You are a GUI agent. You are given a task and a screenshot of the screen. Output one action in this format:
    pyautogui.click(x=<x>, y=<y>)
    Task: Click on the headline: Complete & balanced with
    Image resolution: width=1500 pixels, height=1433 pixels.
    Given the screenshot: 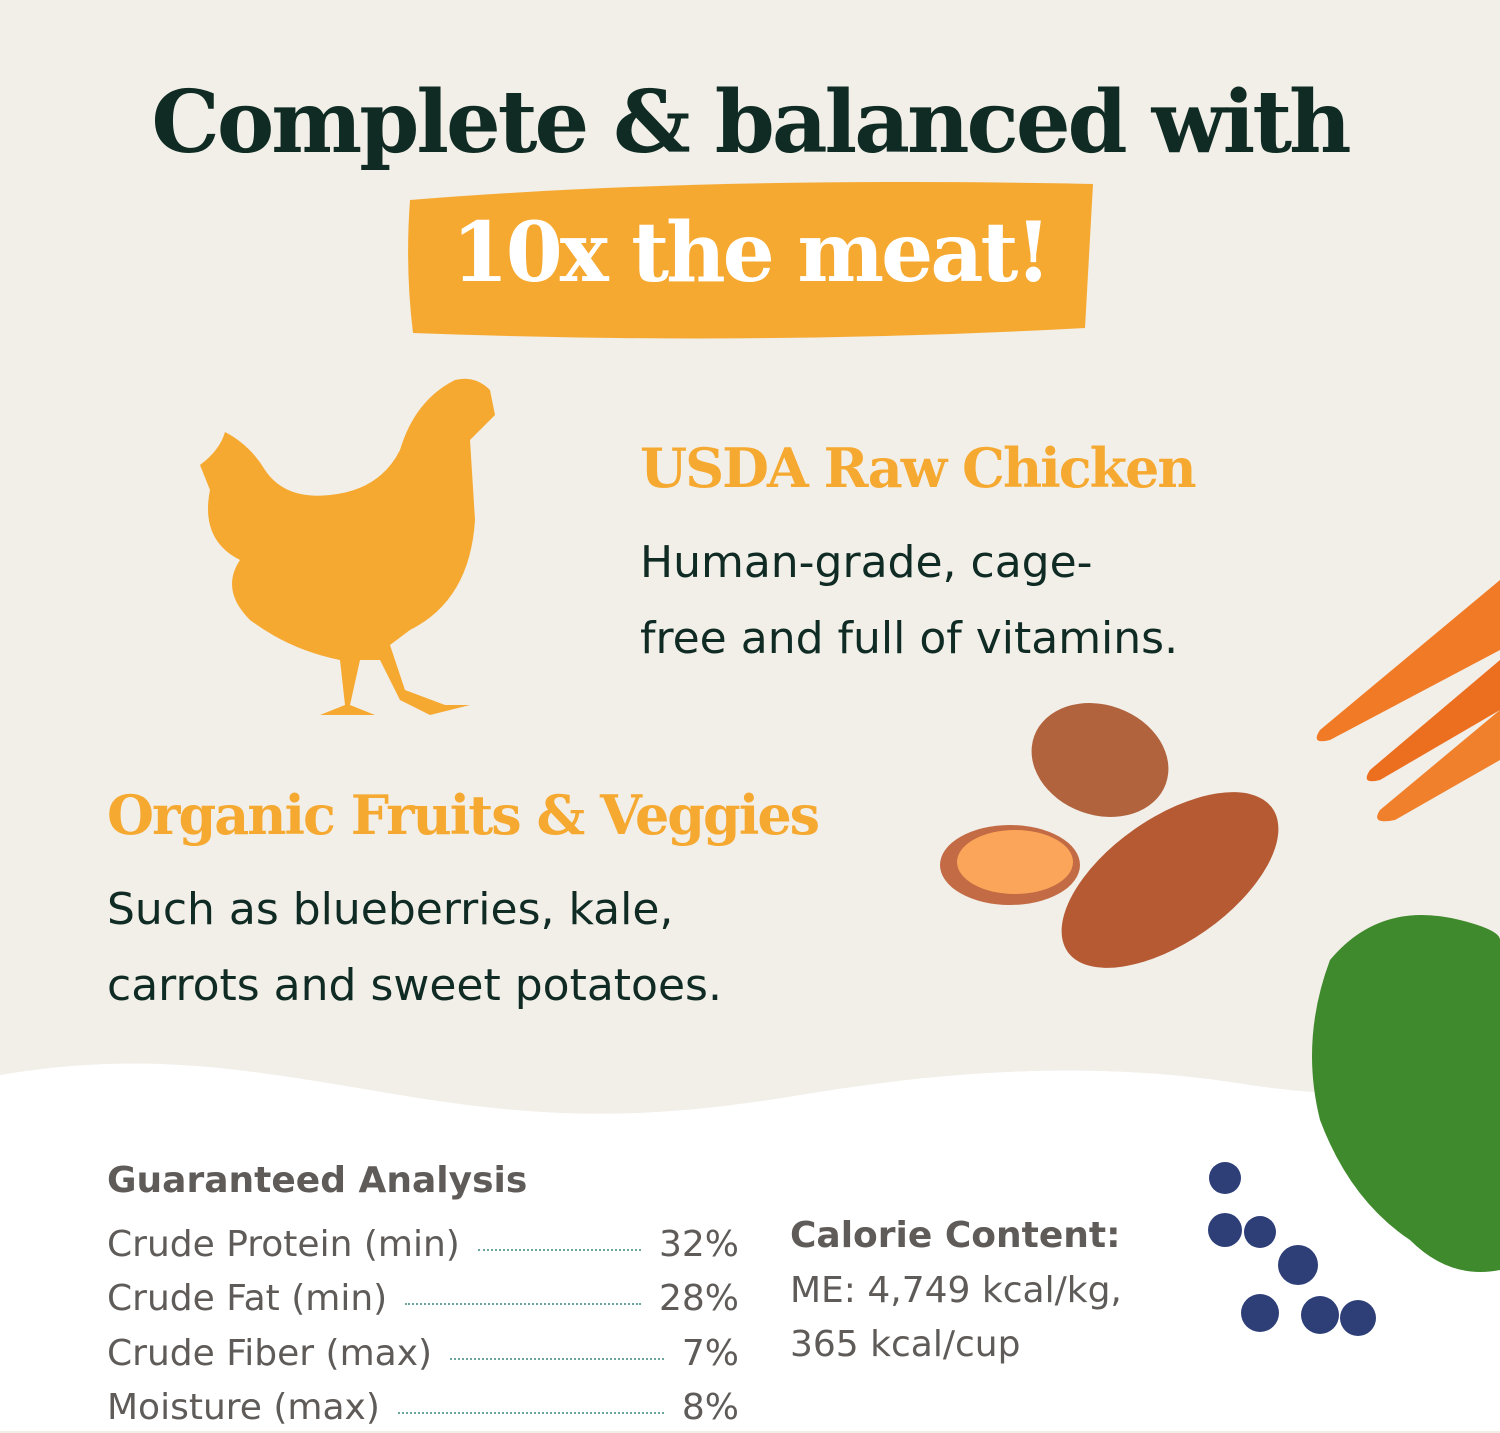 What is the action you would take?
    pyautogui.click(x=751, y=122)
    